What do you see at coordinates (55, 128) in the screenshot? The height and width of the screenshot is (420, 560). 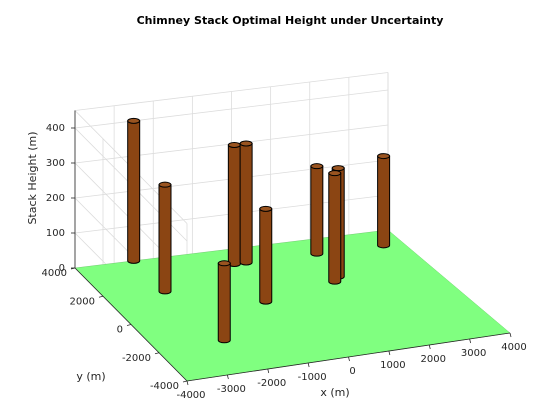 I see `z-tick-label: 400` at bounding box center [55, 128].